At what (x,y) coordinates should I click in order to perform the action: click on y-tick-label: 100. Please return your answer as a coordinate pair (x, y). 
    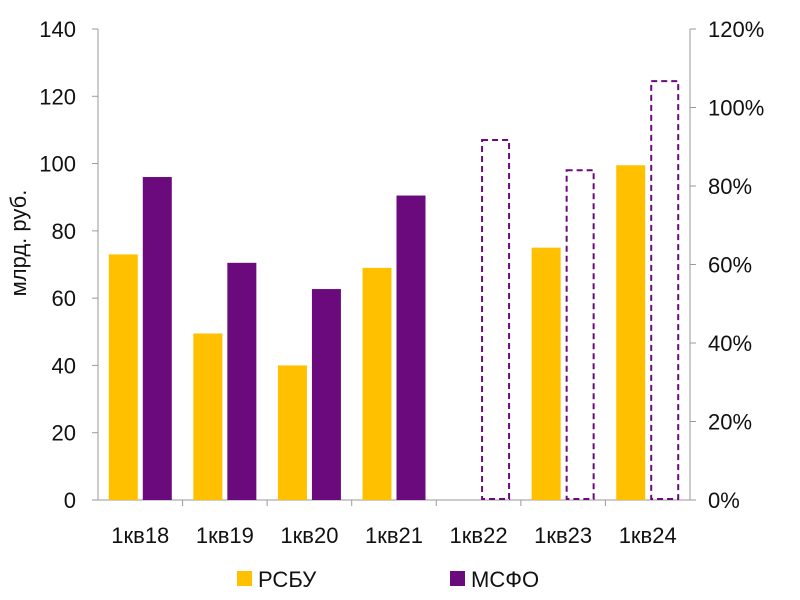
    Looking at the image, I should click on (57, 164).